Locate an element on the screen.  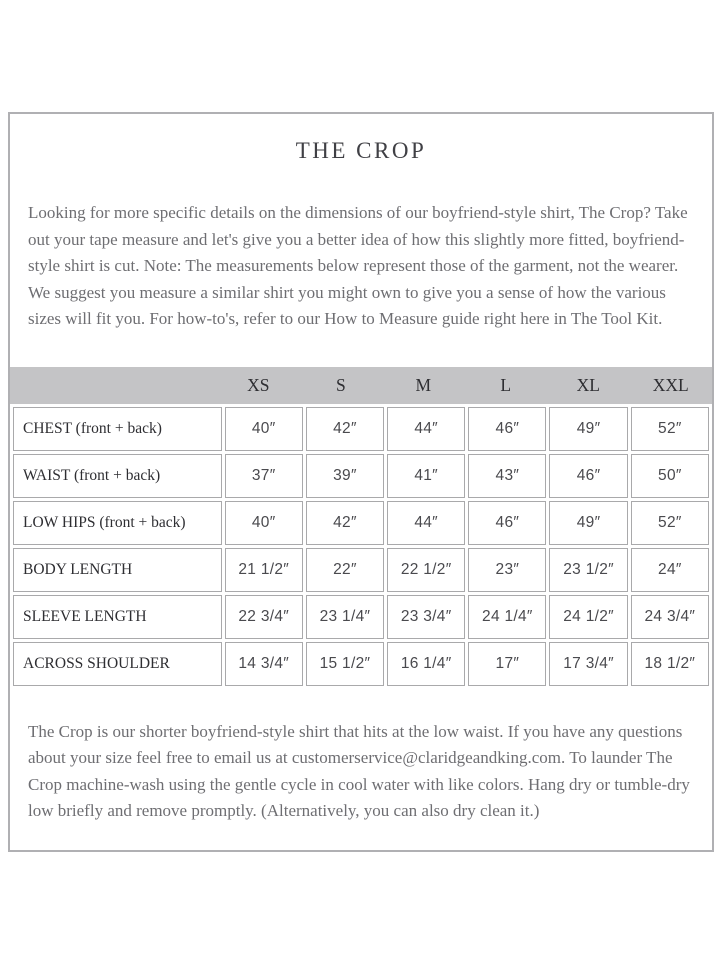
row-label: WAIST (front + back) is located at coordinates (117, 475).